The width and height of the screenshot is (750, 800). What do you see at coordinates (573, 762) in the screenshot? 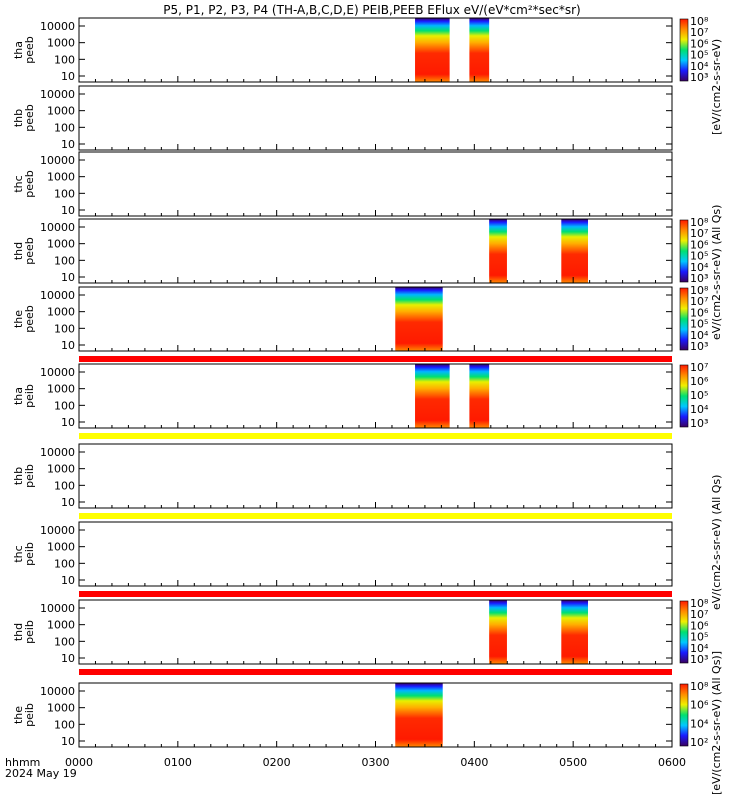
I see `x-tick-label: 0500` at bounding box center [573, 762].